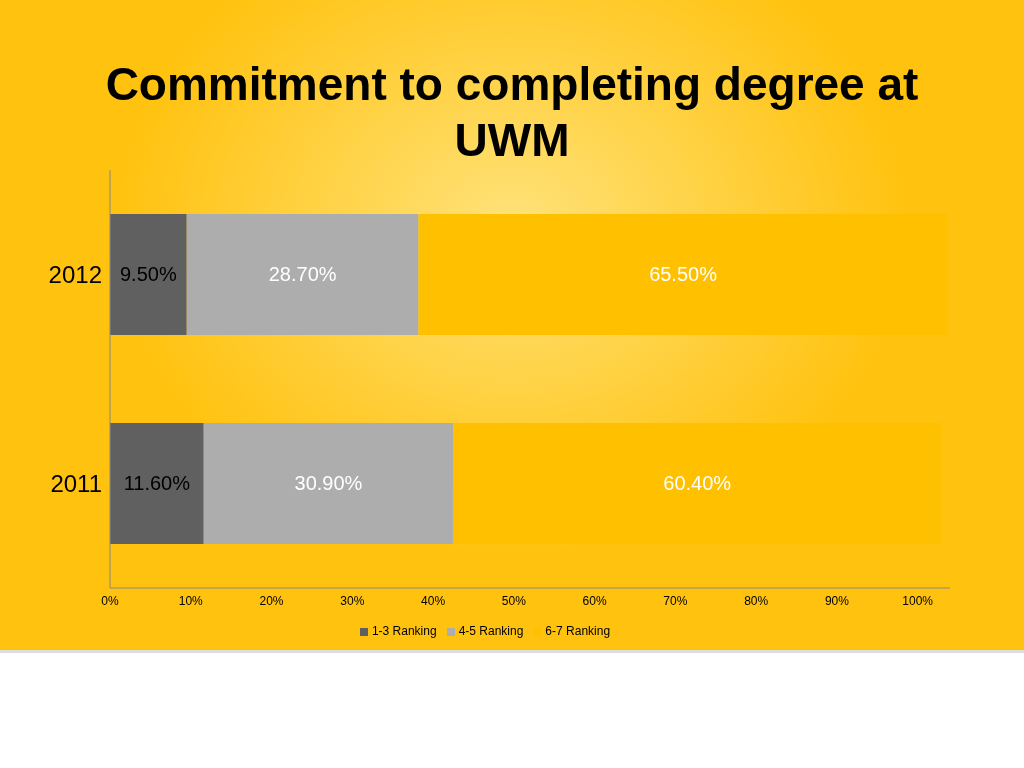 This screenshot has width=1024, height=768. Describe the element at coordinates (675, 600) in the screenshot. I see `x-tick-label: 70%` at that location.